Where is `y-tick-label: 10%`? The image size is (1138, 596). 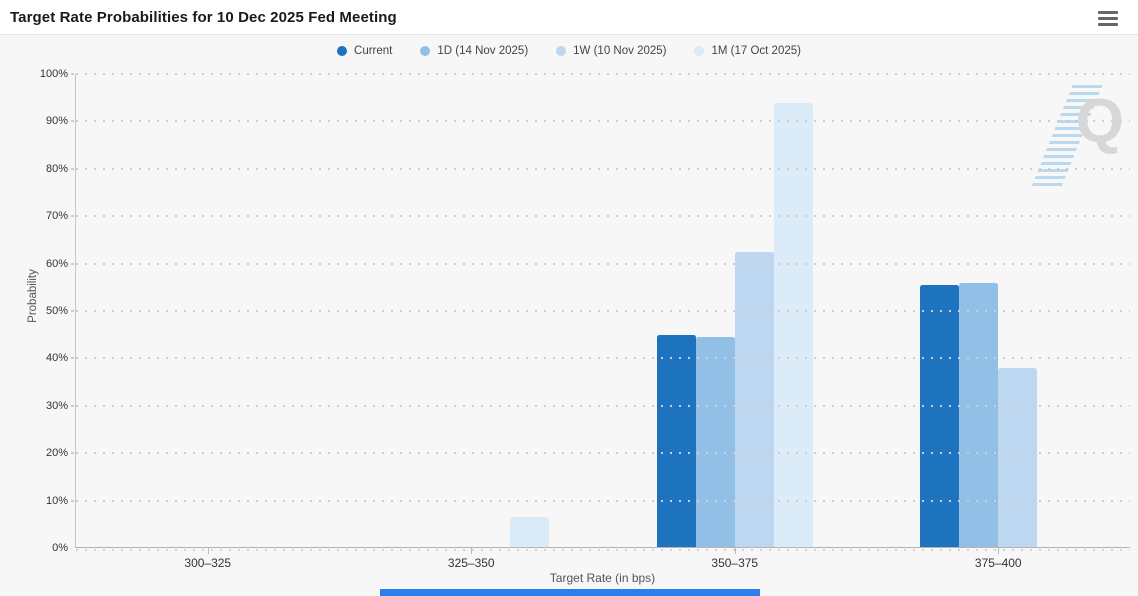 y-tick-label: 10% is located at coordinates (56, 500).